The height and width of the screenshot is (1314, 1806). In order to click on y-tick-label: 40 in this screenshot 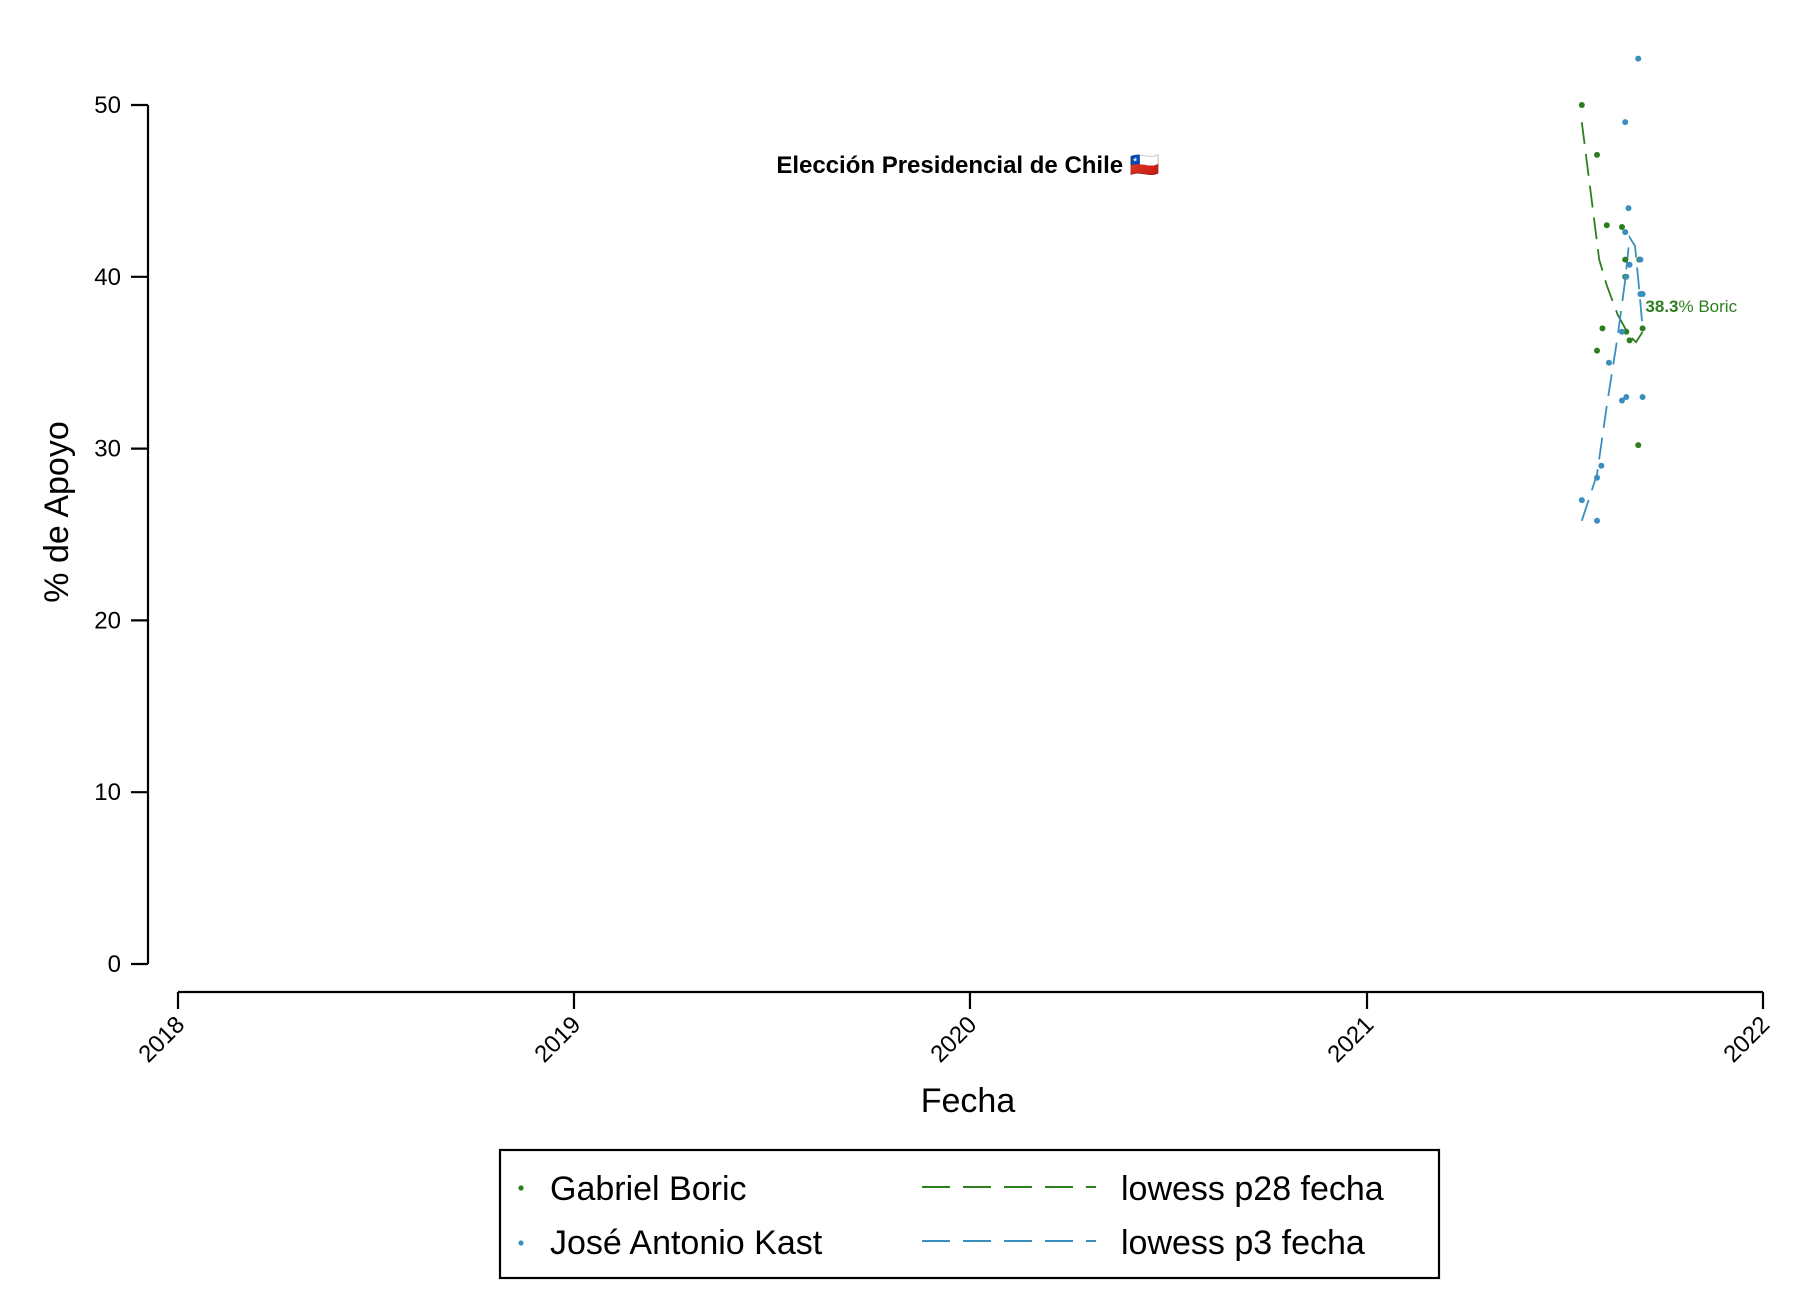, I will do `click(107, 277)`.